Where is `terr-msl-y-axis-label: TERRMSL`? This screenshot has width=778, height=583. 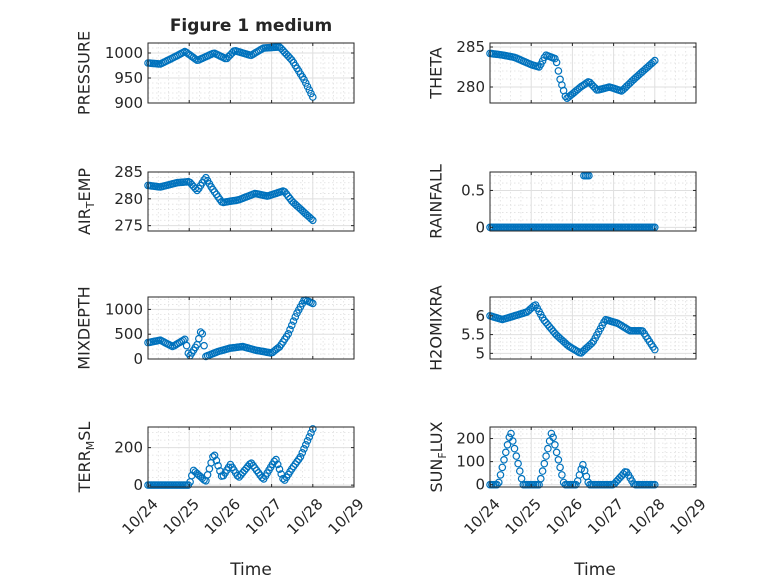 terr-msl-y-axis-label: TERRMSL is located at coordinates (86, 458).